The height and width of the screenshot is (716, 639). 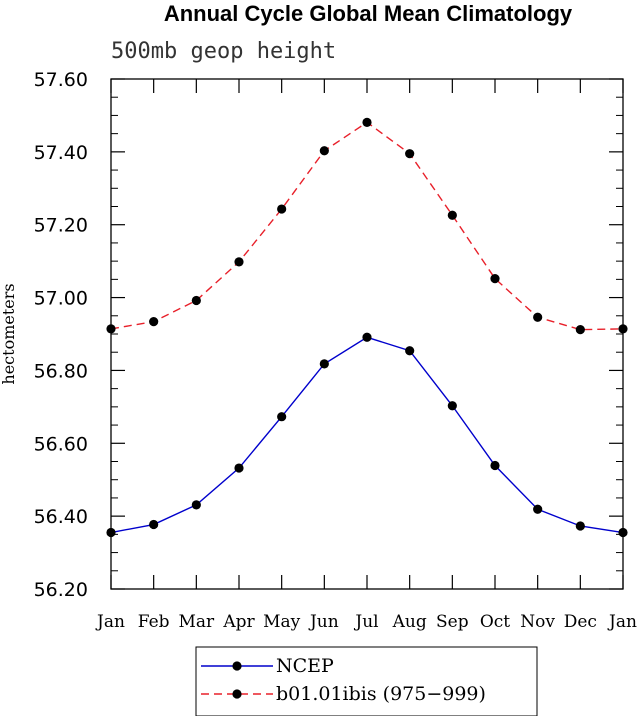 I want to click on y-axis-label: hectometers, so click(x=9, y=333).